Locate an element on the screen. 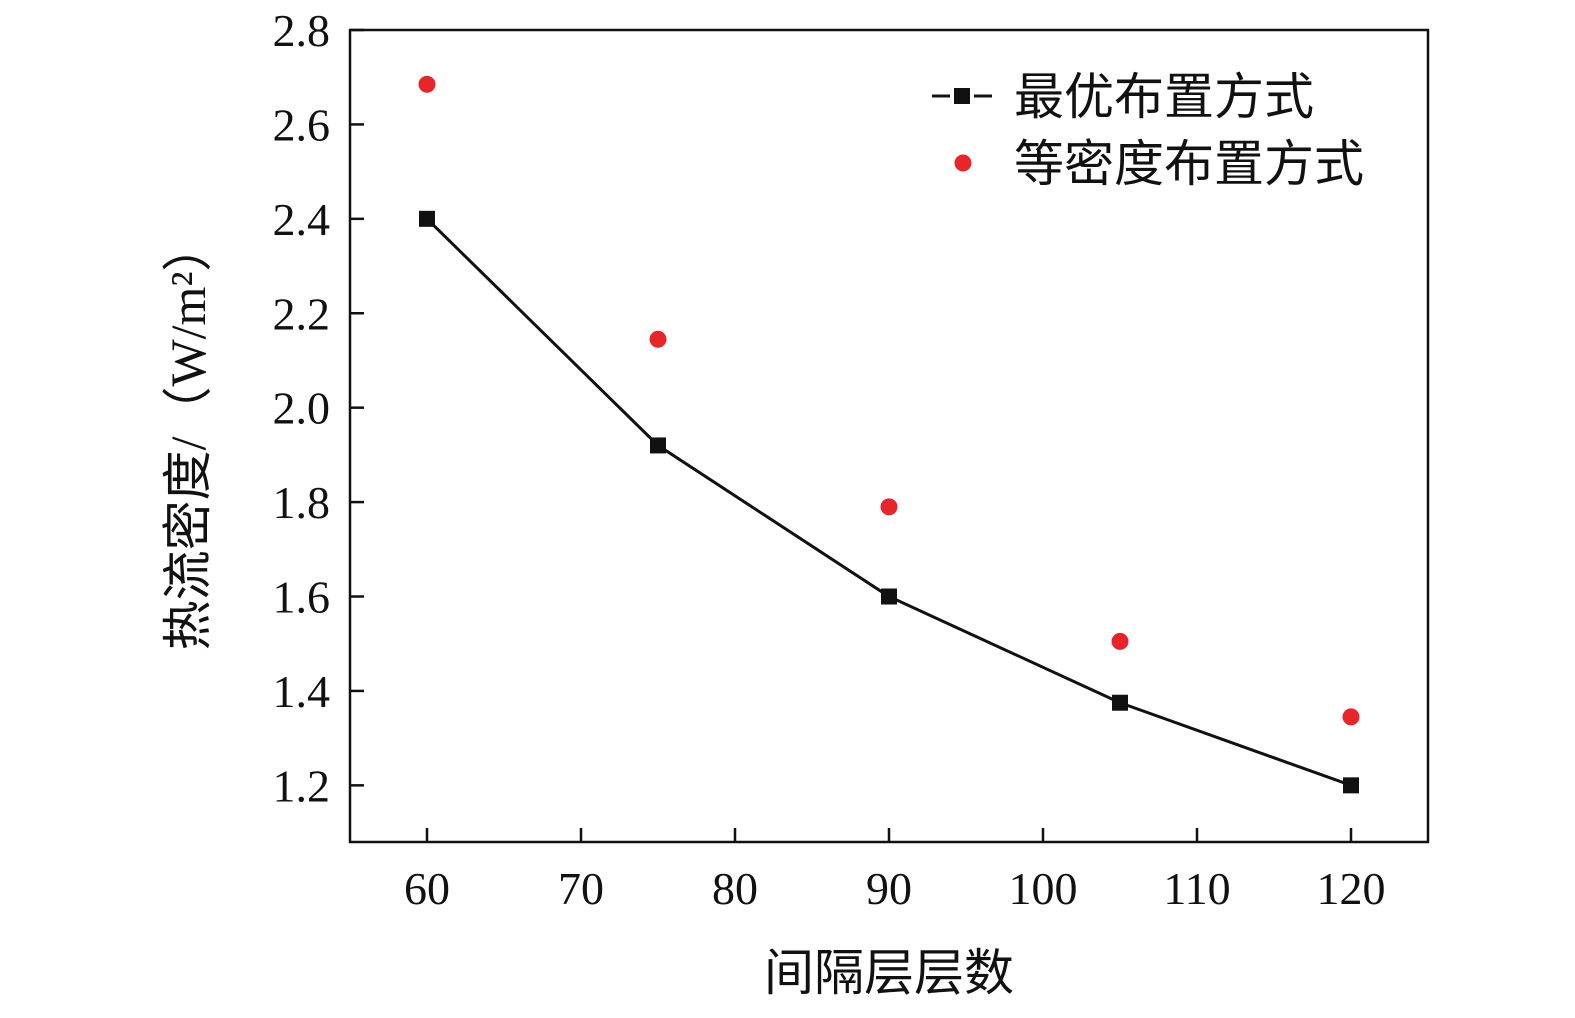  legend-square-marker is located at coordinates (962, 96).